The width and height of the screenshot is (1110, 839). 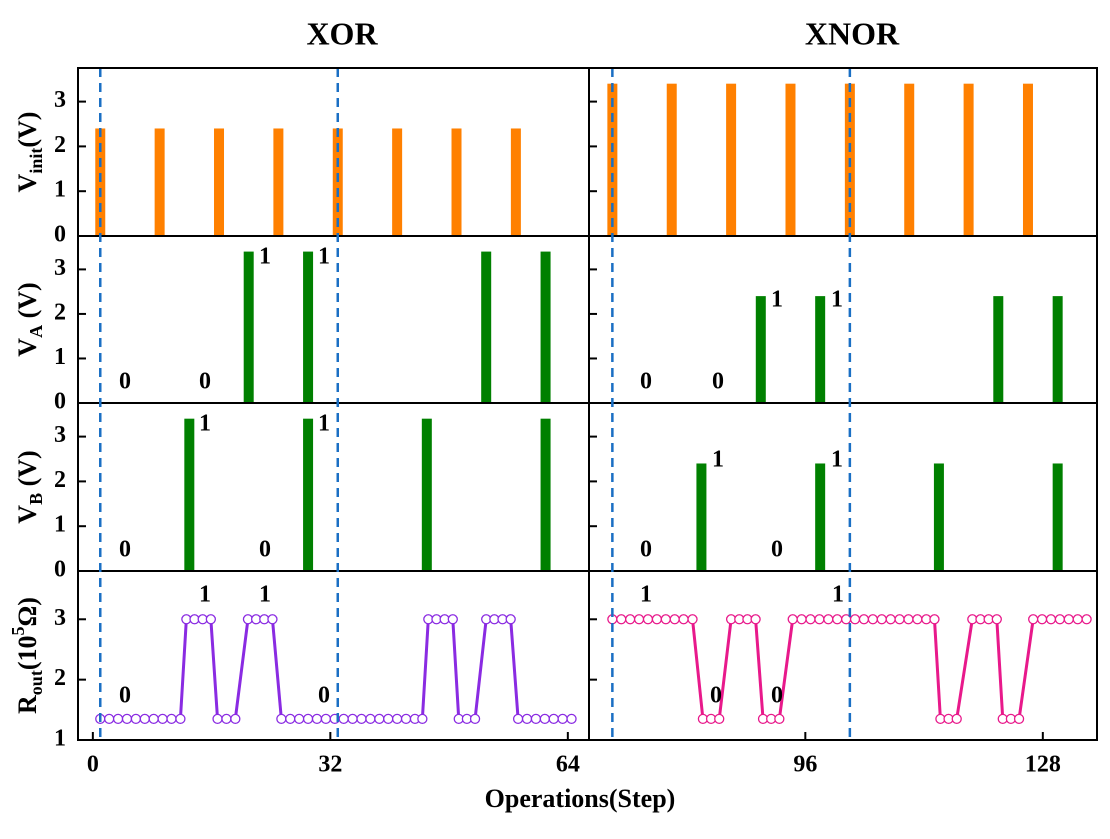 I want to click on y-label-part: B, so click(x=36, y=499).